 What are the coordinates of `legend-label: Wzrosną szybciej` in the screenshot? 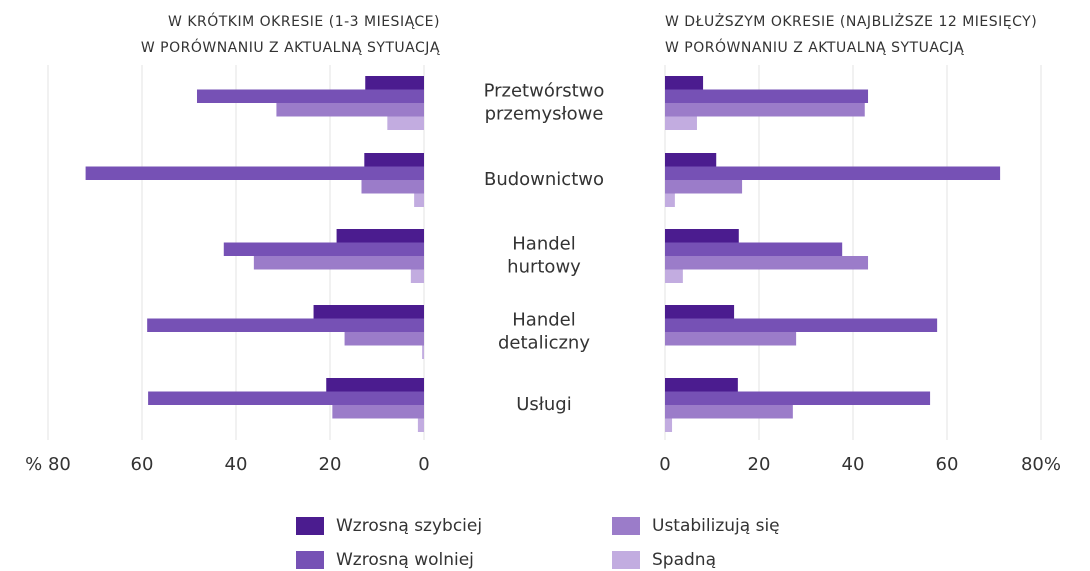 It's located at (409, 526).